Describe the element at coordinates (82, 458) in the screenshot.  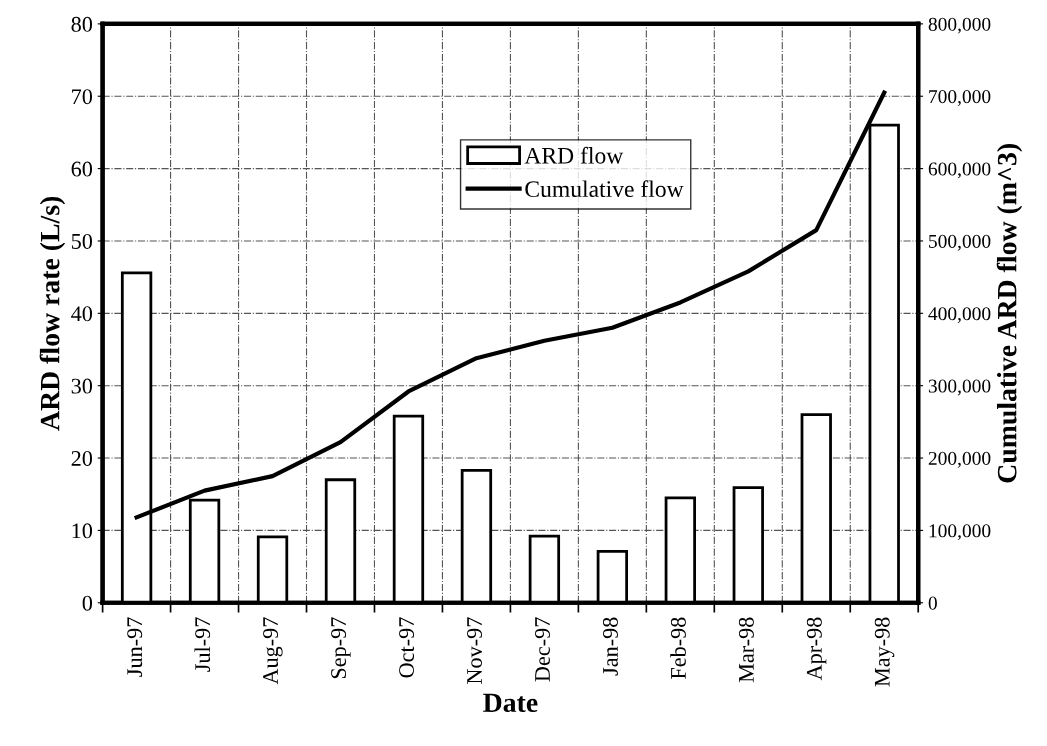
I see `y-tick-label: 20` at that location.